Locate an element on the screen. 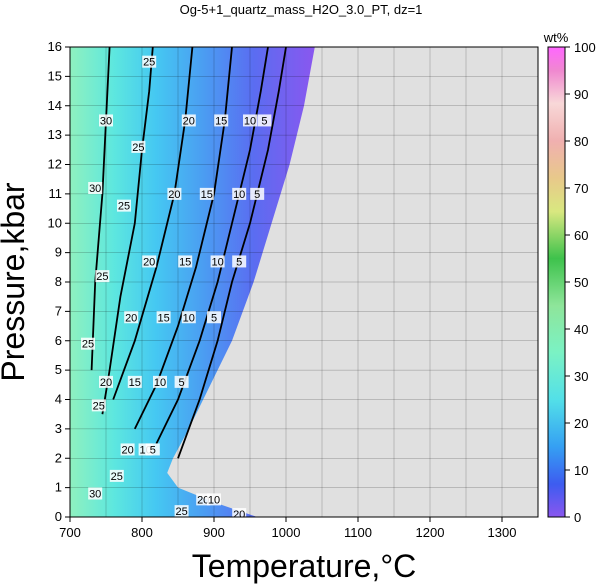  x-tick-label: 1200 is located at coordinates (430, 532).